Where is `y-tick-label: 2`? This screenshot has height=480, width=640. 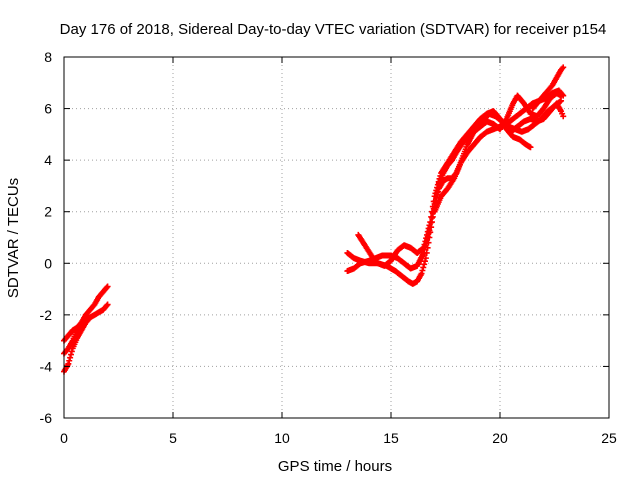
y-tick-label: 2 is located at coordinates (48, 212).